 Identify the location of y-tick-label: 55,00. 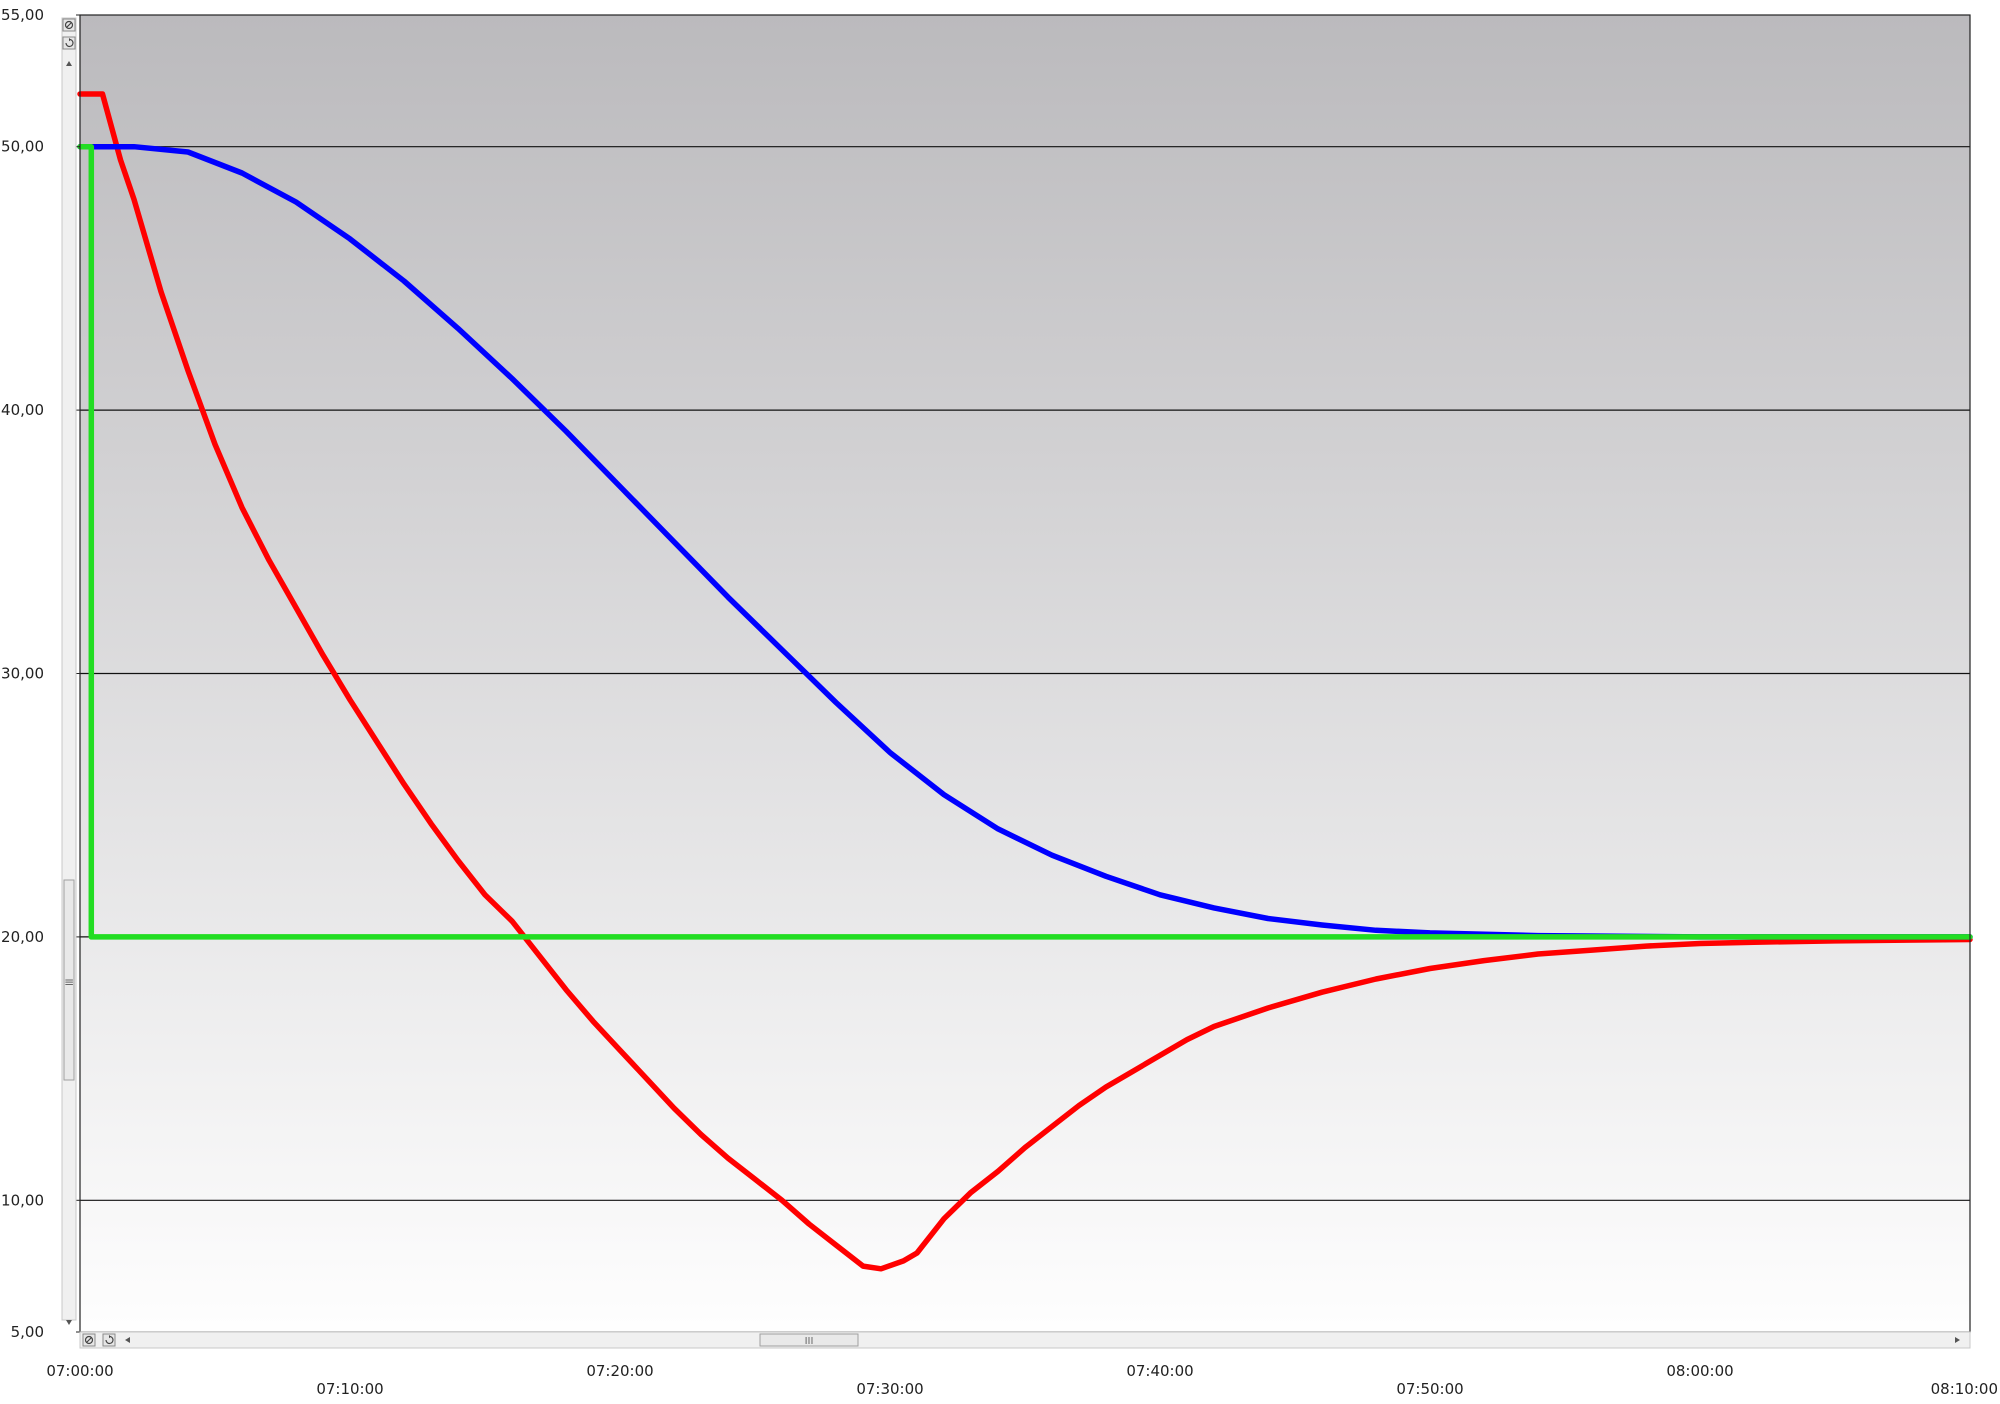
(22, 15).